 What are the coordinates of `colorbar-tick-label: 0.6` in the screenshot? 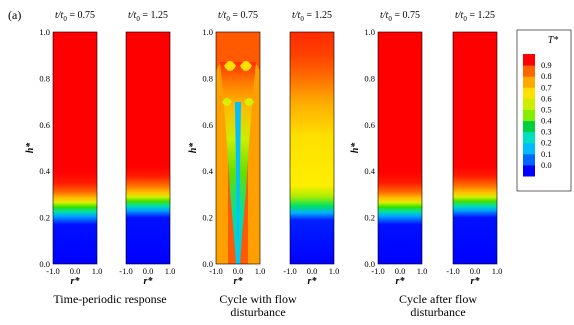 It's located at (546, 98).